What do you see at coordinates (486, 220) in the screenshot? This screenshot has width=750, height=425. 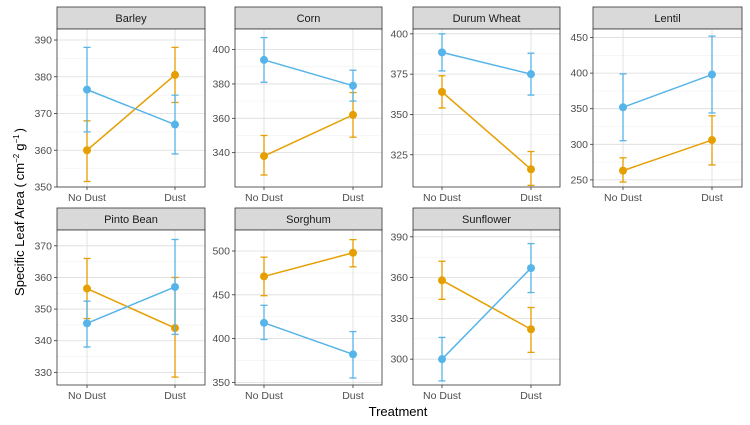 I see `panel-title: Sunflower` at bounding box center [486, 220].